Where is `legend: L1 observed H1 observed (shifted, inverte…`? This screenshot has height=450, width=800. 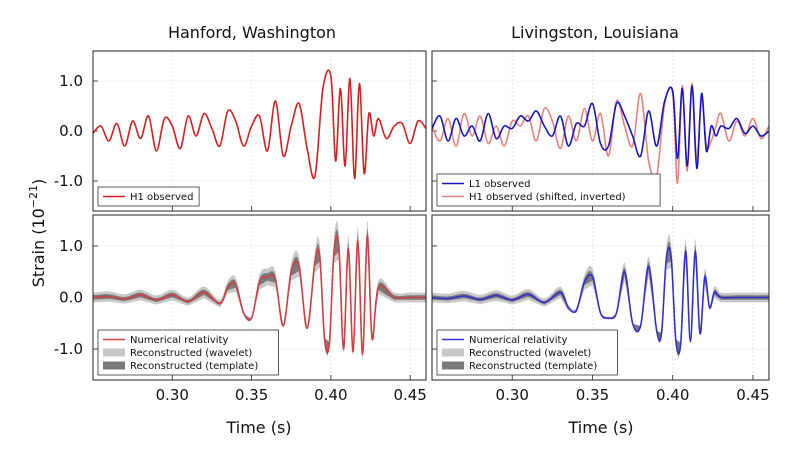 legend: L1 observed H1 observed (shifted, inverte… is located at coordinates (548, 190).